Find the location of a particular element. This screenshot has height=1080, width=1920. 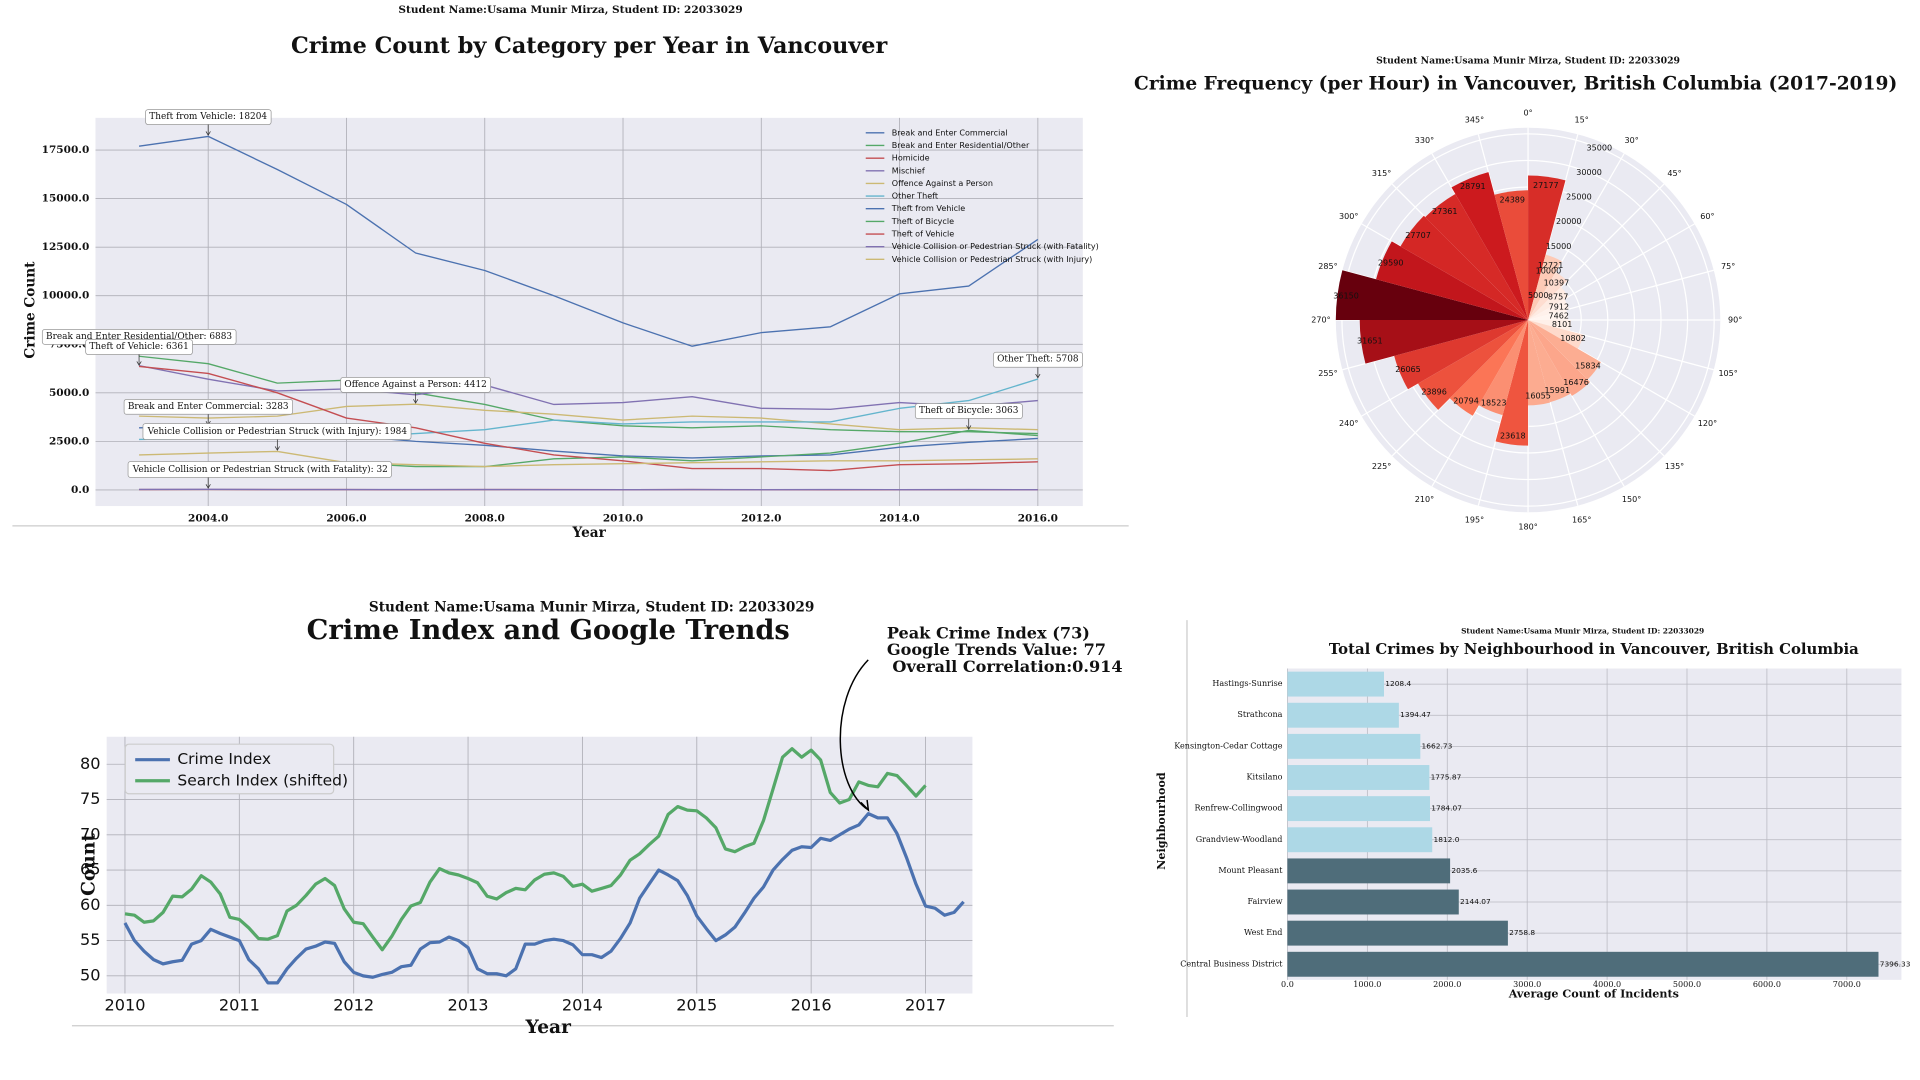

y-tick-label: Grandview-Woodland is located at coordinates (1239, 839).